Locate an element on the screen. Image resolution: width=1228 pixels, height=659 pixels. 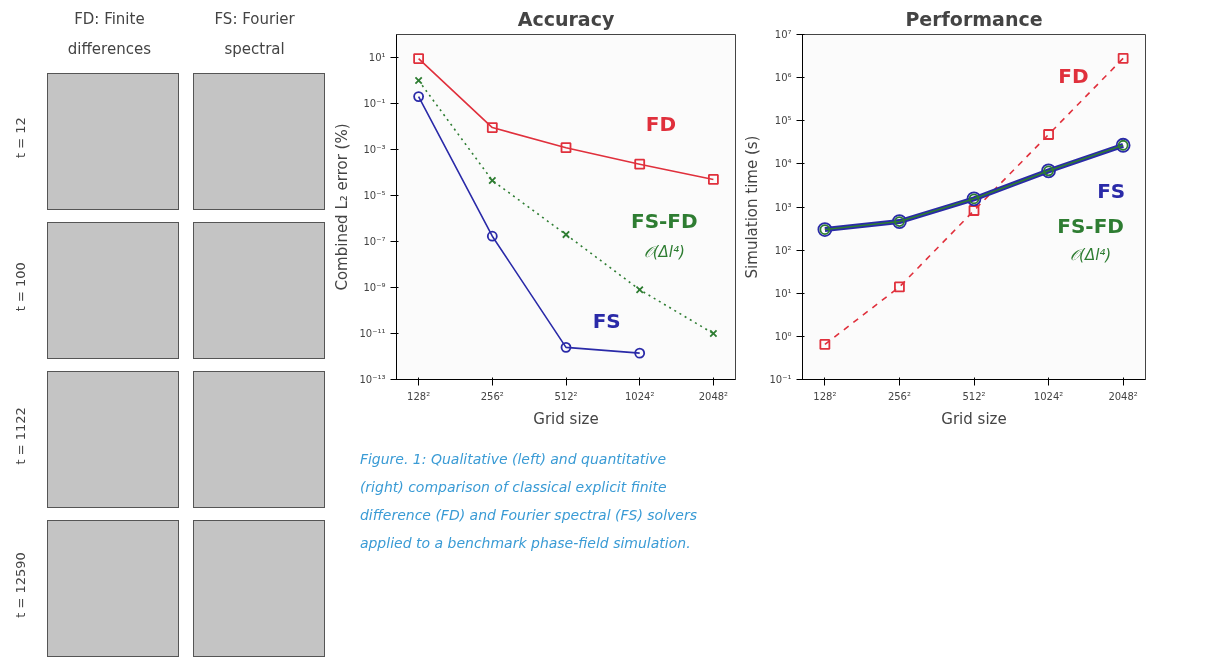
y-tick-label: 10⁻⁹ is located at coordinates (374, 287).